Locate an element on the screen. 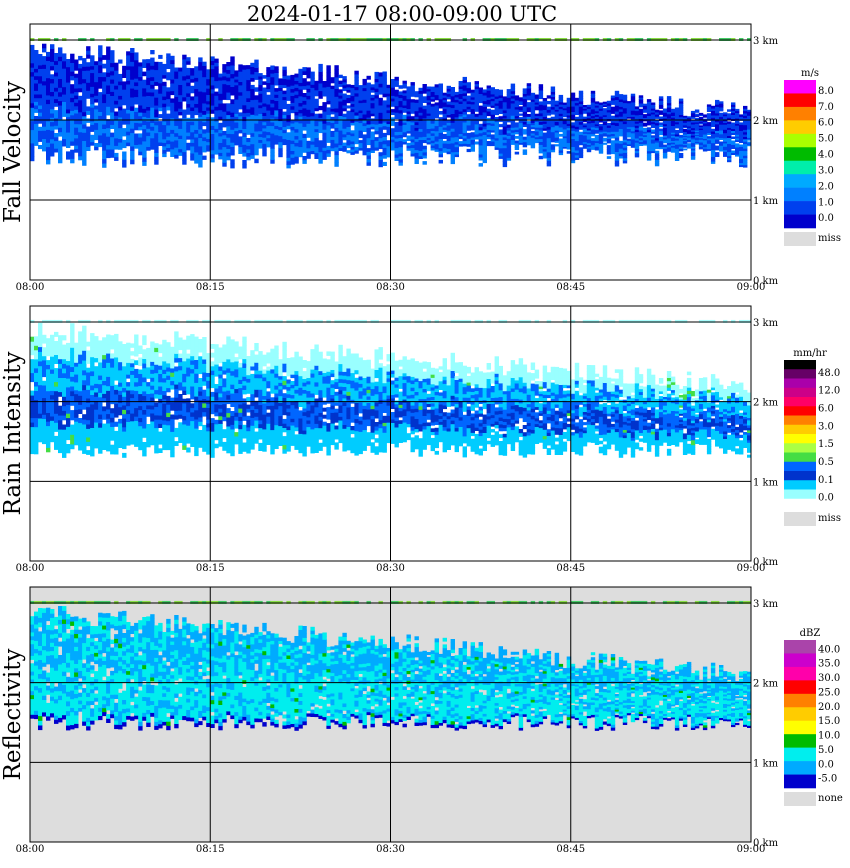  colorbar-label: 48.0 is located at coordinates (829, 373).